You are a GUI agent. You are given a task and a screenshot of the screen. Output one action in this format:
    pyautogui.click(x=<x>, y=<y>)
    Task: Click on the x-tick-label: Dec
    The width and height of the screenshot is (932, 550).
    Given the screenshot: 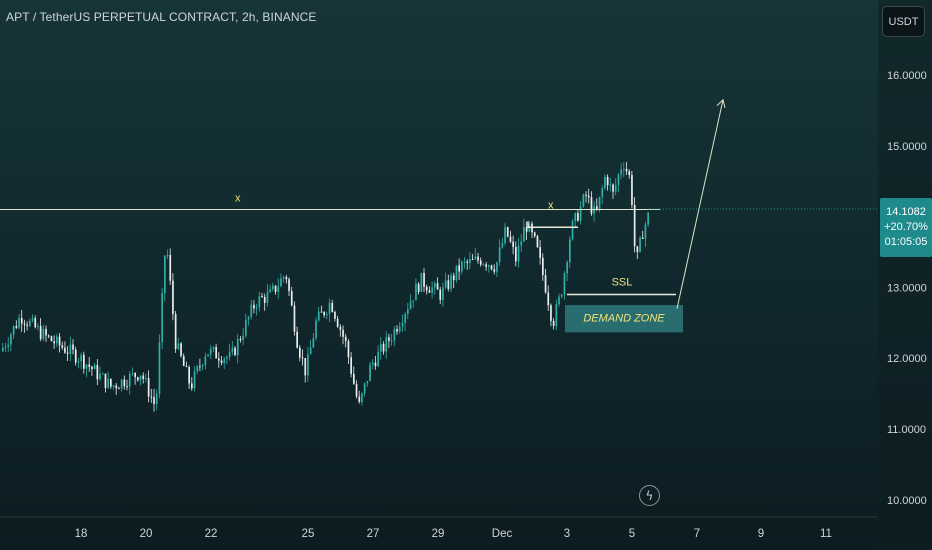 What is the action you would take?
    pyautogui.click(x=502, y=534)
    